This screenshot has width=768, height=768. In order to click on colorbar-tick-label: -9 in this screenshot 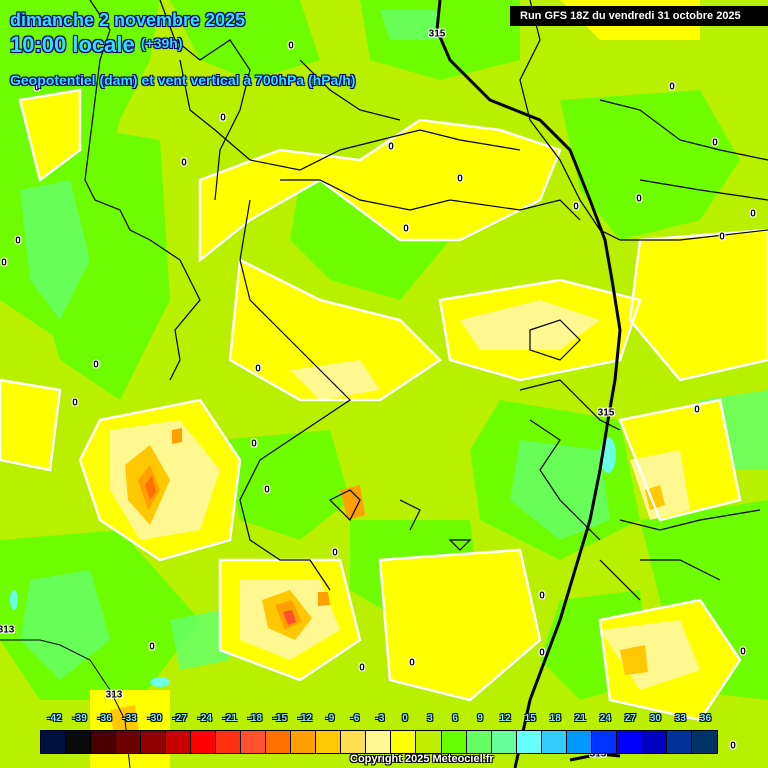, I will do `click(330, 718)`.